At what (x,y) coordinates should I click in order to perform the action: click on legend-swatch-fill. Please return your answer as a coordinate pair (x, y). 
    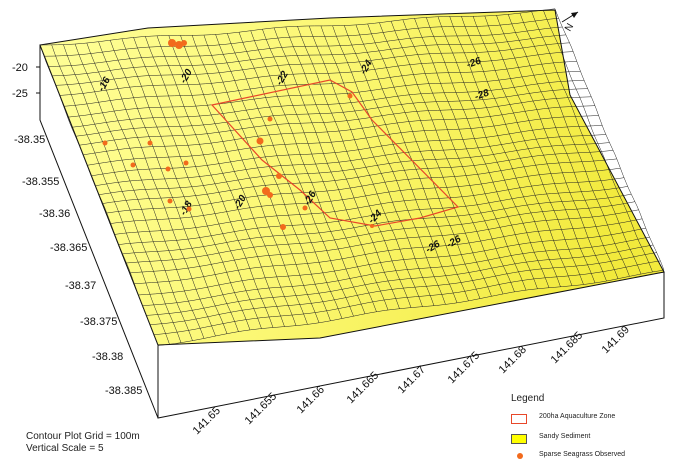
    Looking at the image, I should click on (519, 439).